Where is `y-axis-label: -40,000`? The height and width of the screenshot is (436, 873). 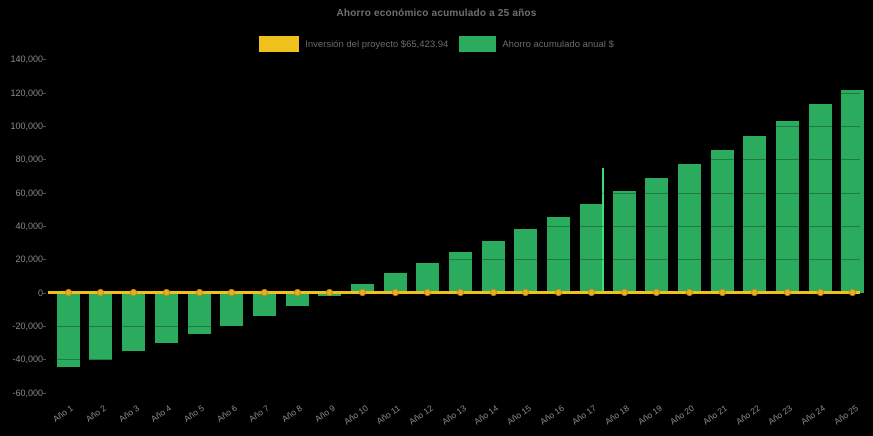 y-axis-label: -40,000 is located at coordinates (27, 359).